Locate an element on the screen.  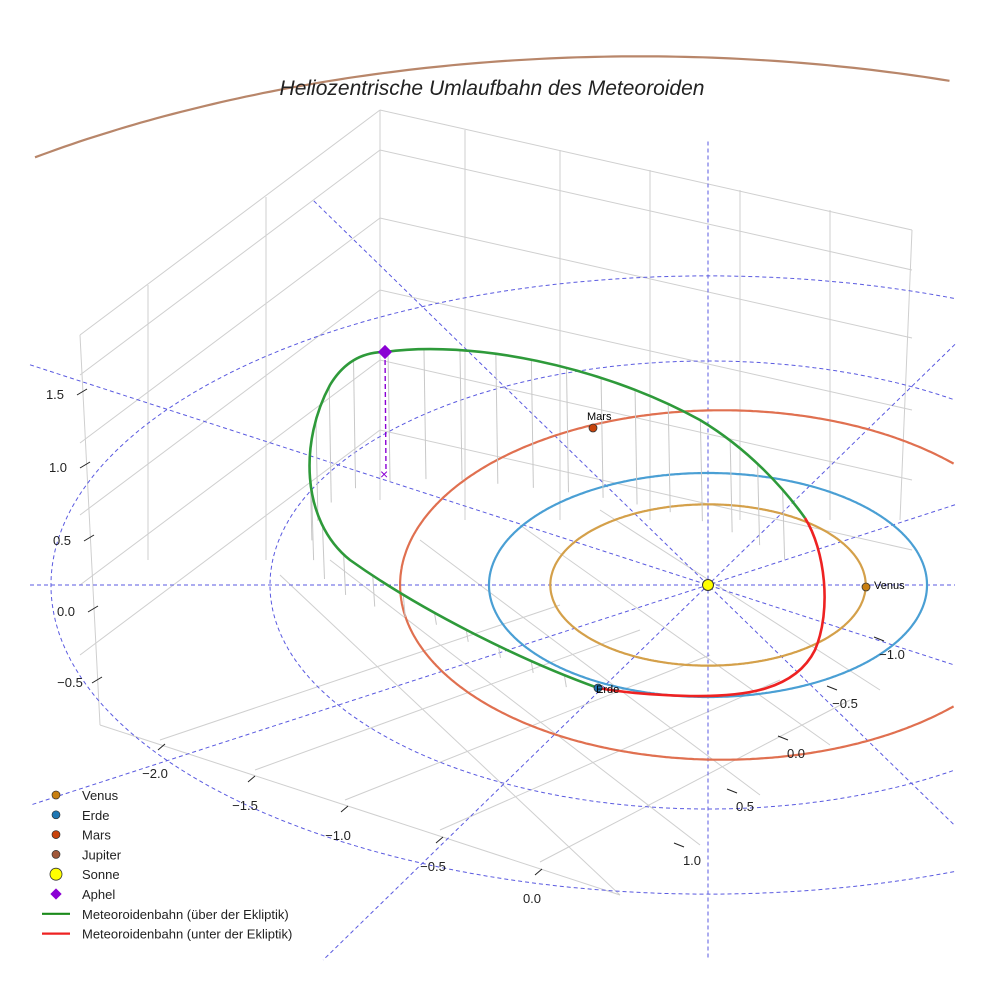
z-tick-label: 0.0 is located at coordinates (66, 611).